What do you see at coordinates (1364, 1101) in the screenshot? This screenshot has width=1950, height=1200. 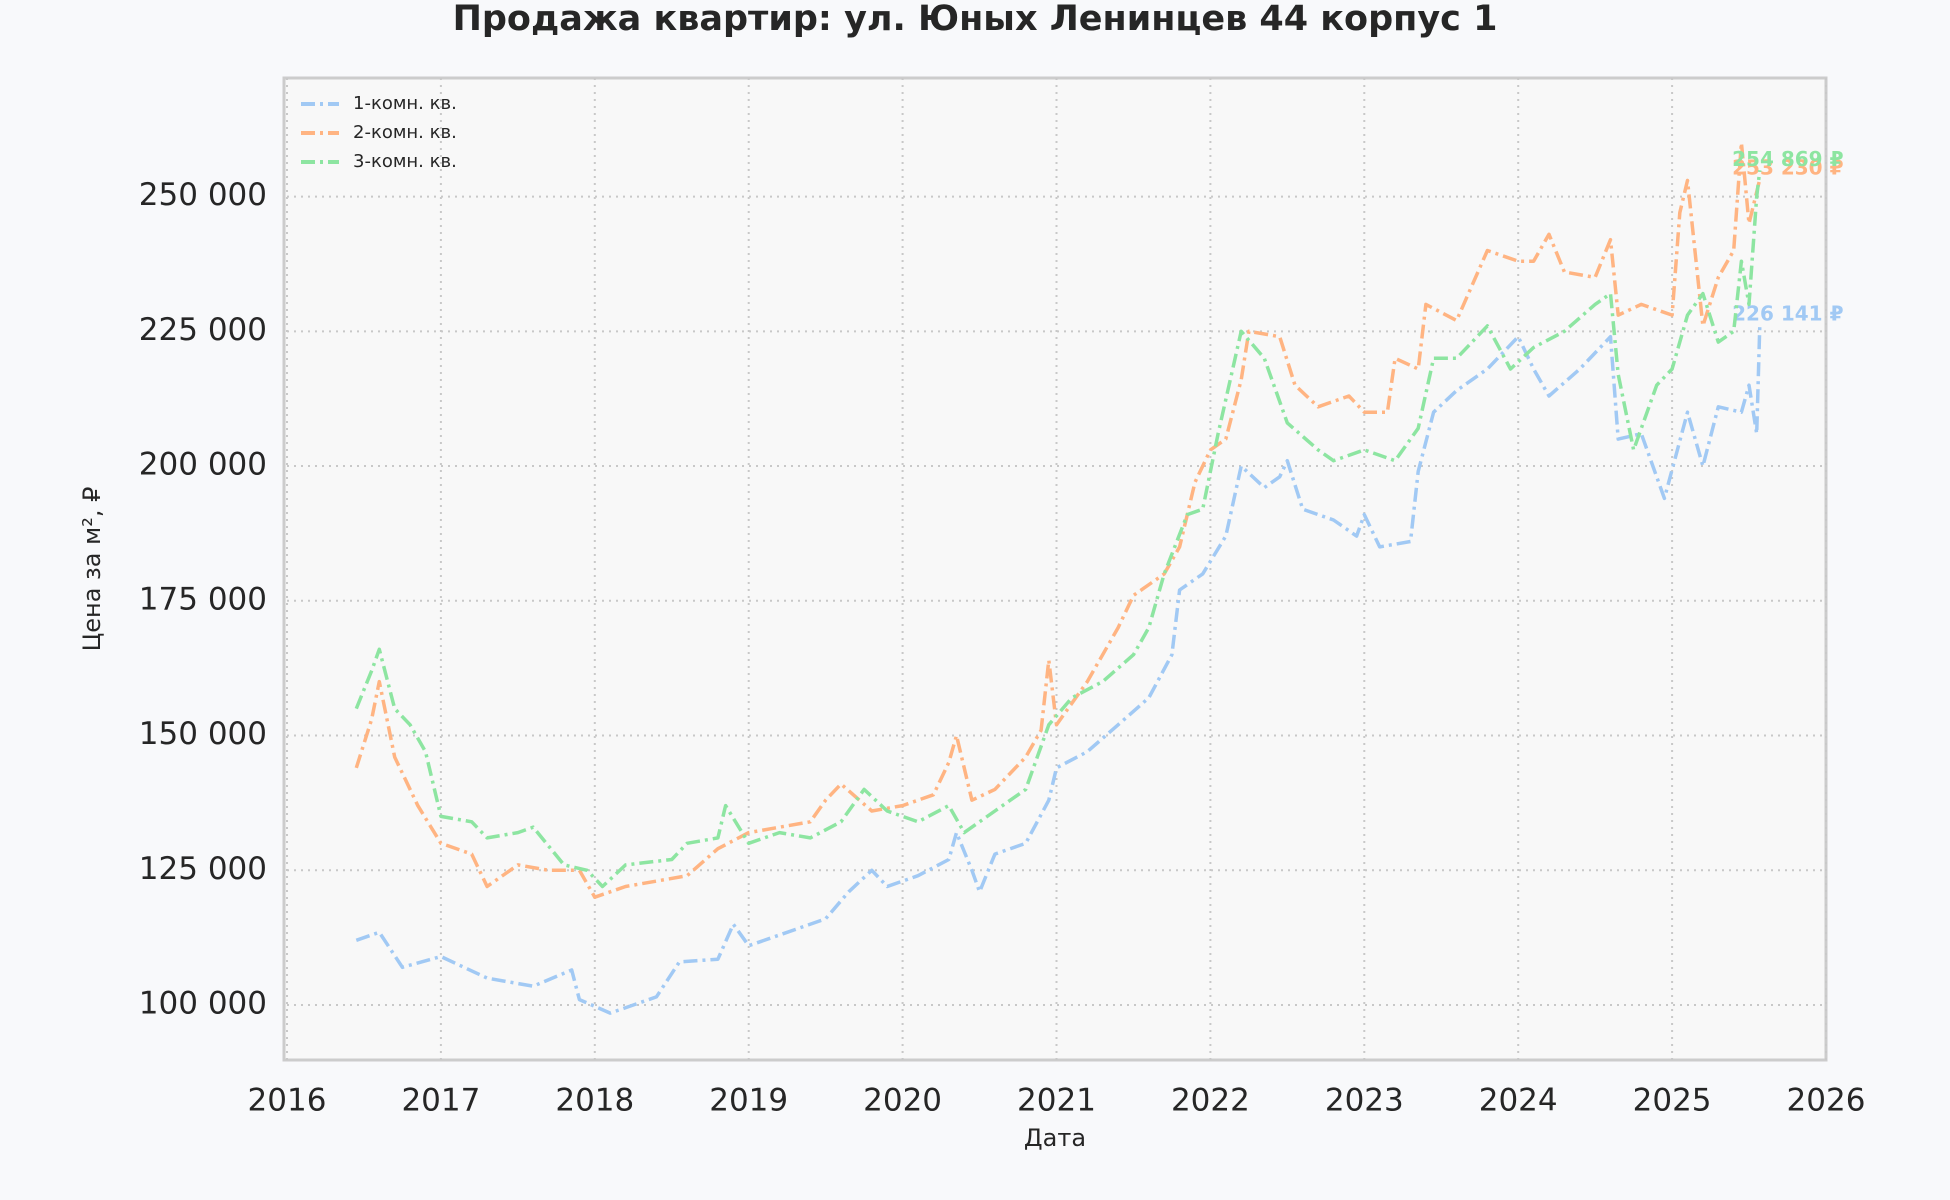 I see `x-tick-label: 2023` at bounding box center [1364, 1101].